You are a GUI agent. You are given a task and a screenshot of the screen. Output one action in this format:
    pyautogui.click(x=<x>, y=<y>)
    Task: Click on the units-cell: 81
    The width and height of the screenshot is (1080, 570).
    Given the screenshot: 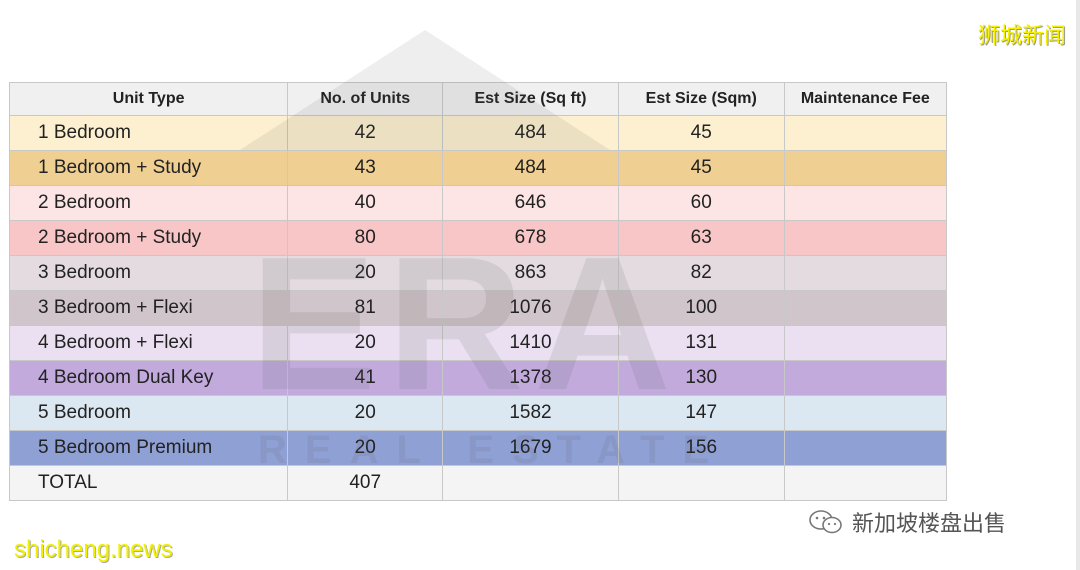 What is the action you would take?
    pyautogui.click(x=365, y=308)
    